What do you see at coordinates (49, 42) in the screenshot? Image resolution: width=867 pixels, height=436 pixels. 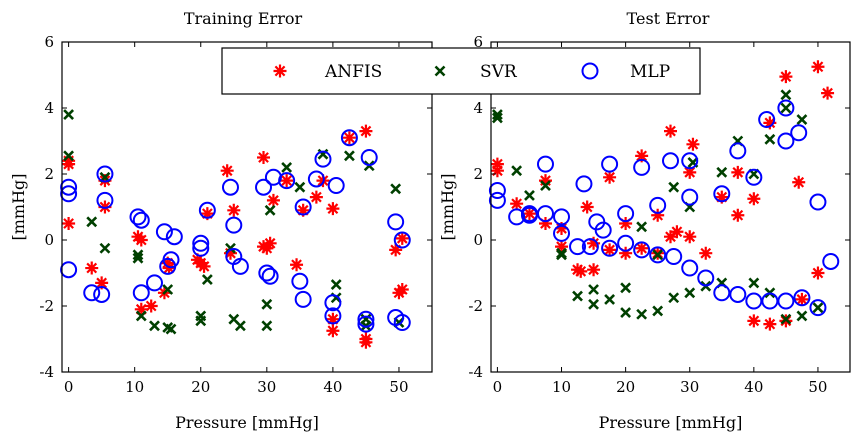 I see `y-tick-label: 6` at bounding box center [49, 42].